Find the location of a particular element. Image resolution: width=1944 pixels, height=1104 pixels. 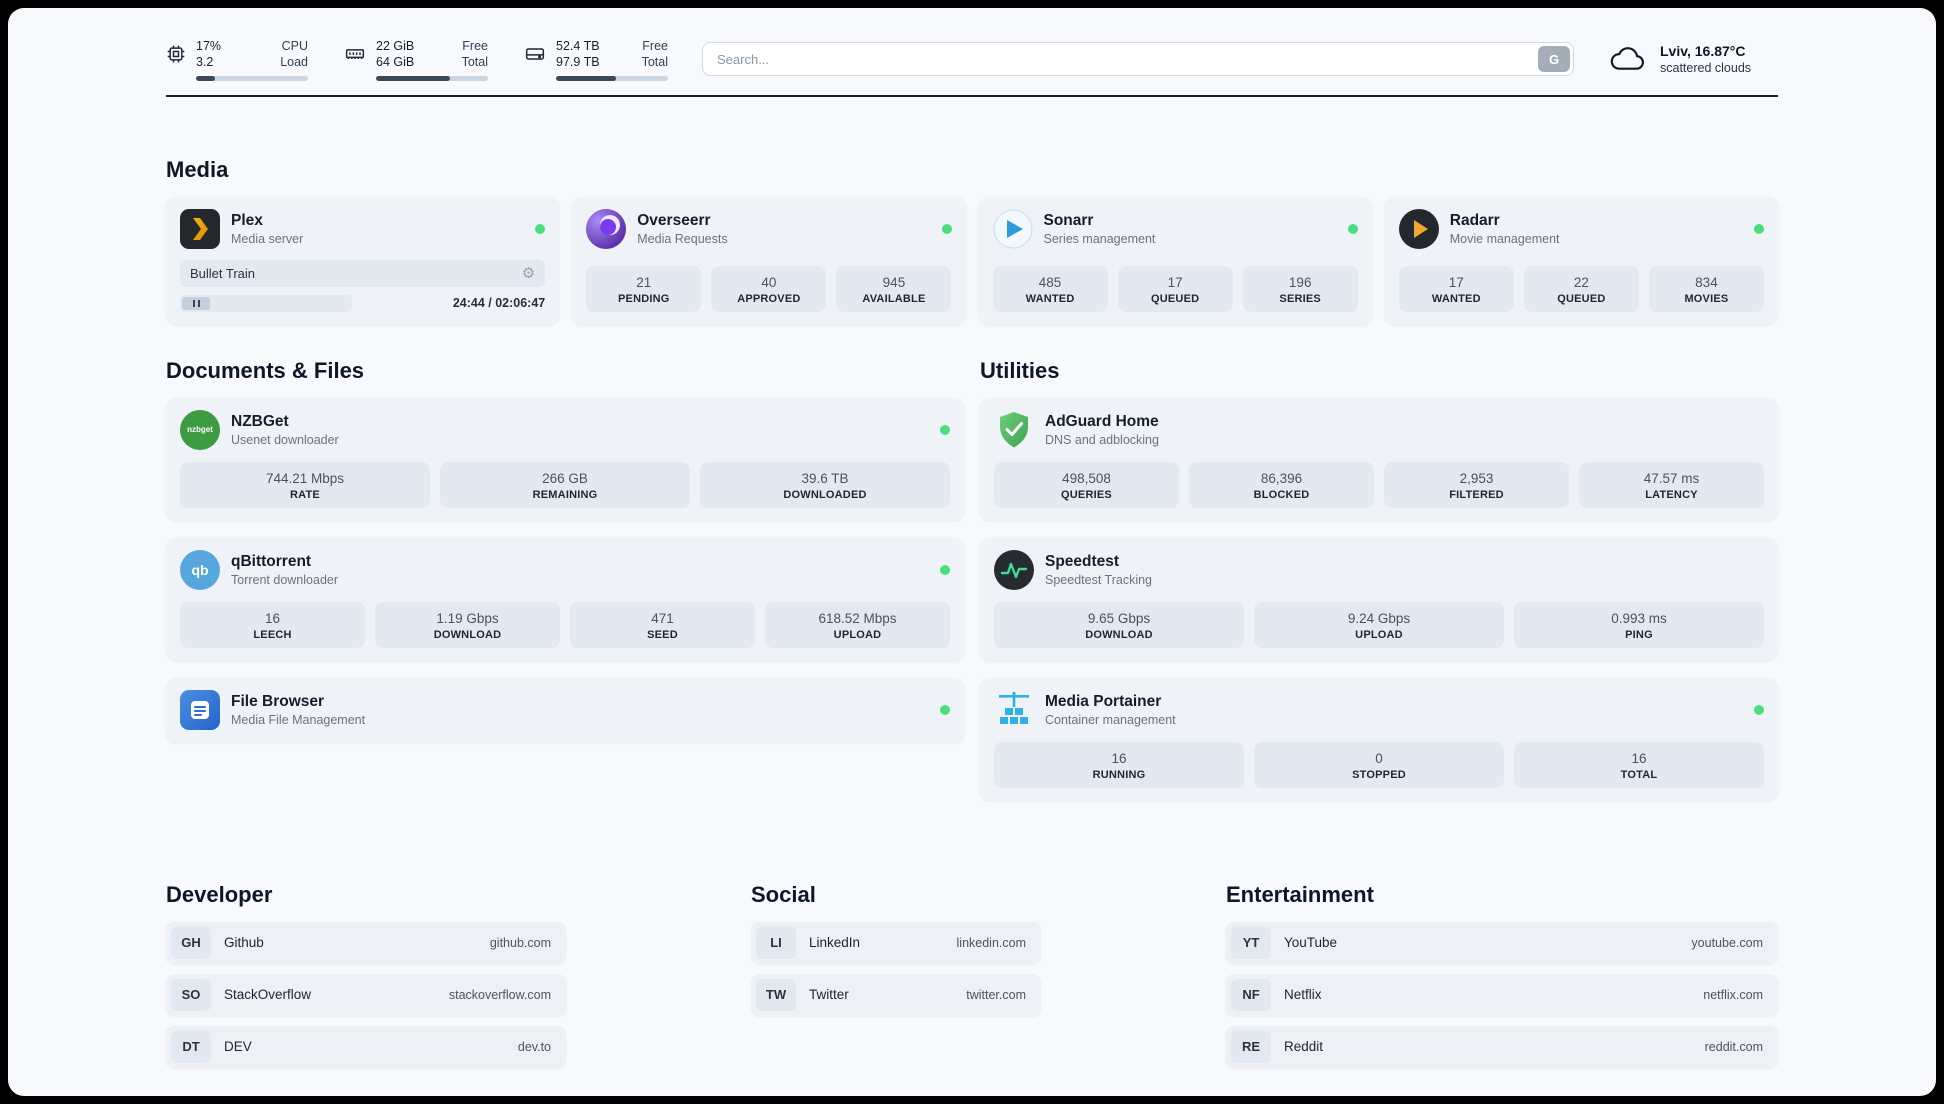

section-media: Media Plex Media server is located at coordinates (972, 240).